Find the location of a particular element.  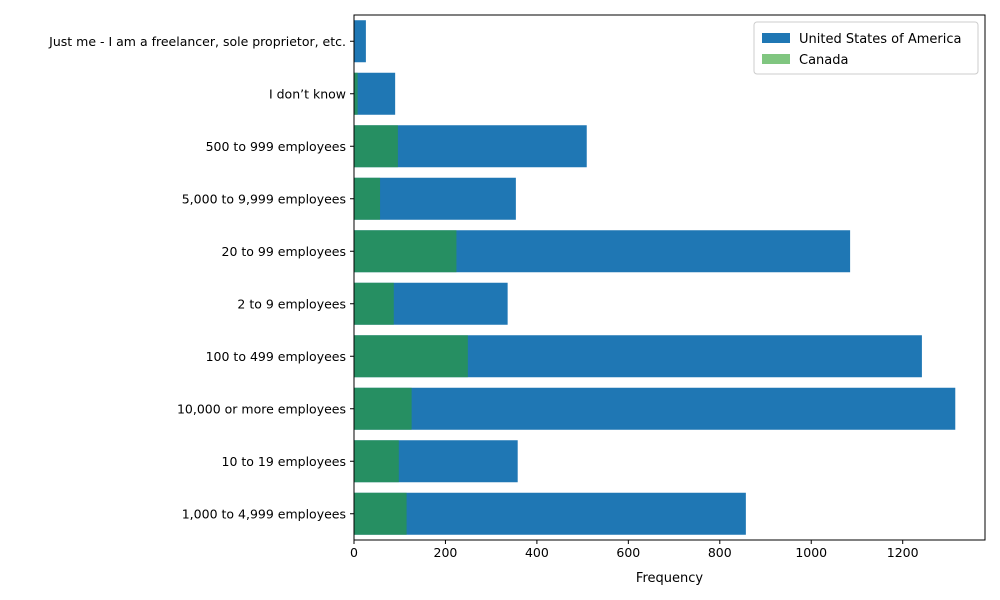

legend-label-us: United States of America is located at coordinates (880, 39).